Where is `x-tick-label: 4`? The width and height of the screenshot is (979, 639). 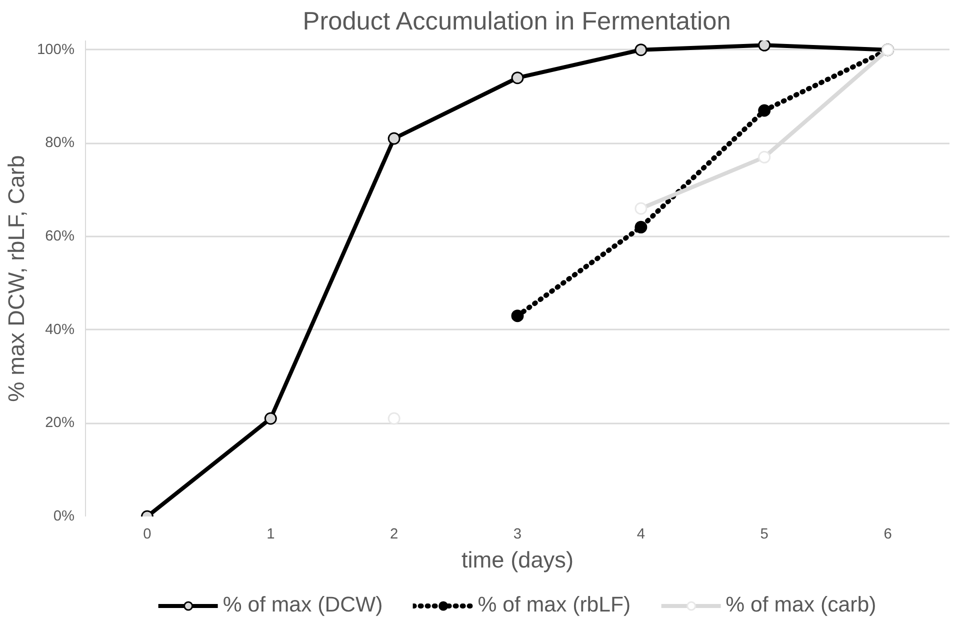 x-tick-label: 4 is located at coordinates (641, 534).